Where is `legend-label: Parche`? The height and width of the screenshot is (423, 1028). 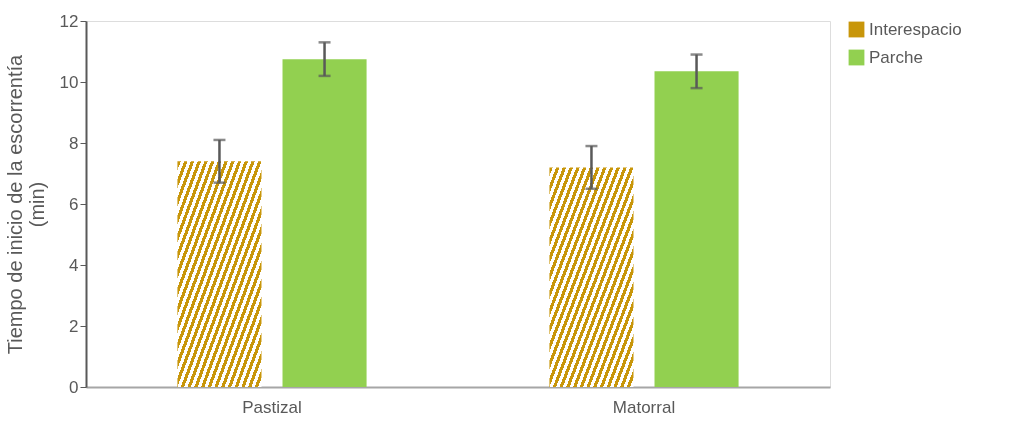 legend-label: Parche is located at coordinates (896, 57).